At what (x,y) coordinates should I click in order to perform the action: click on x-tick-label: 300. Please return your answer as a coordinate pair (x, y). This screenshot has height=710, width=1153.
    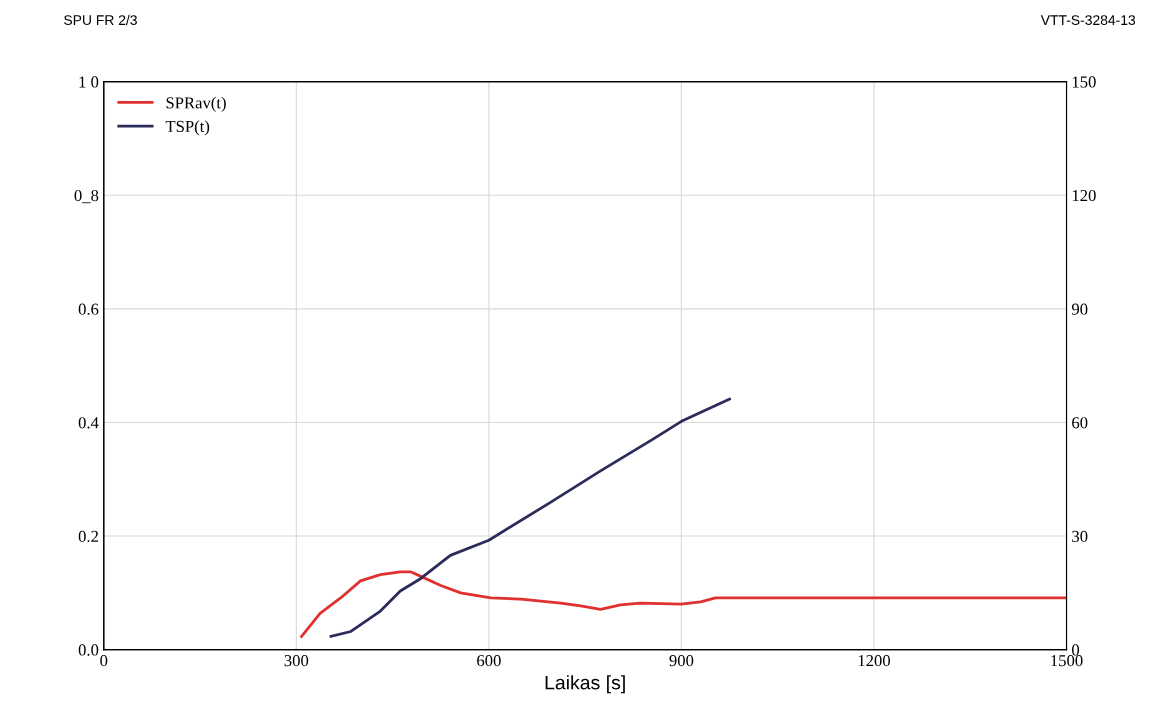
    Looking at the image, I should click on (296, 660).